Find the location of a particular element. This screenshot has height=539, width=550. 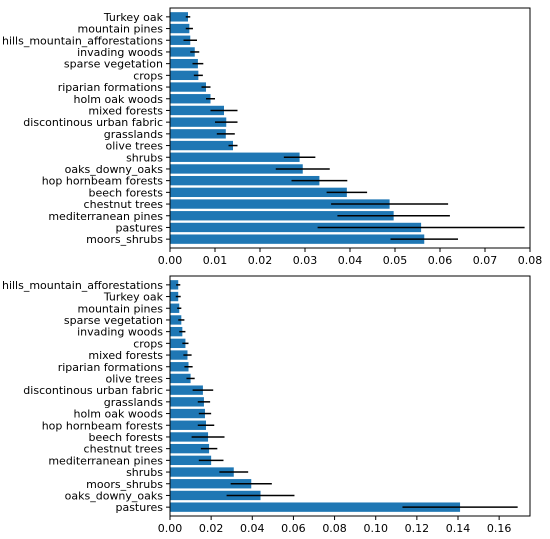

x-tick-label: 0.07 is located at coordinates (485, 260).